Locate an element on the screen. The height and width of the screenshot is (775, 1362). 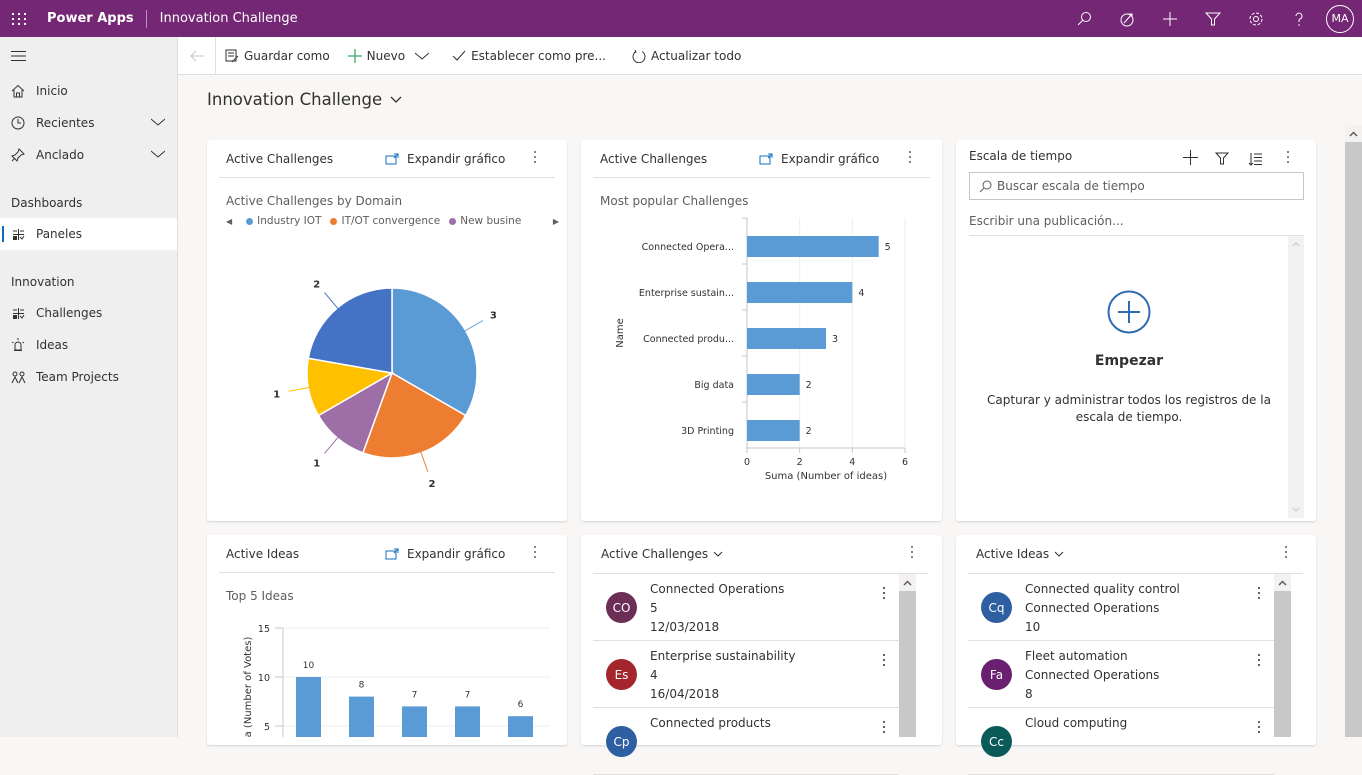
x-tick-label: 0 is located at coordinates (747, 462).